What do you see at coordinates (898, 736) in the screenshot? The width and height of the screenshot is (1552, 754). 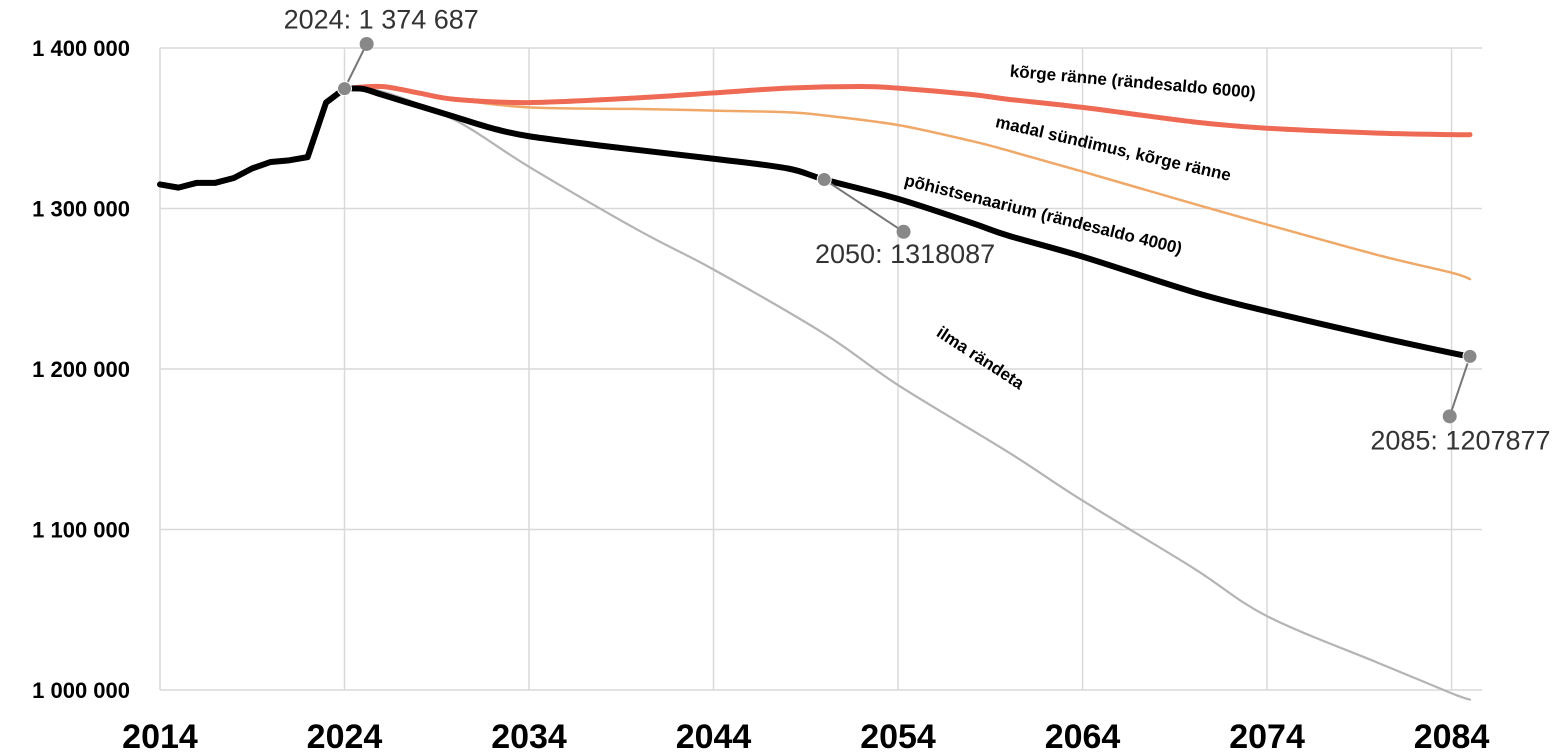 I see `x-tick-label: 2054` at bounding box center [898, 736].